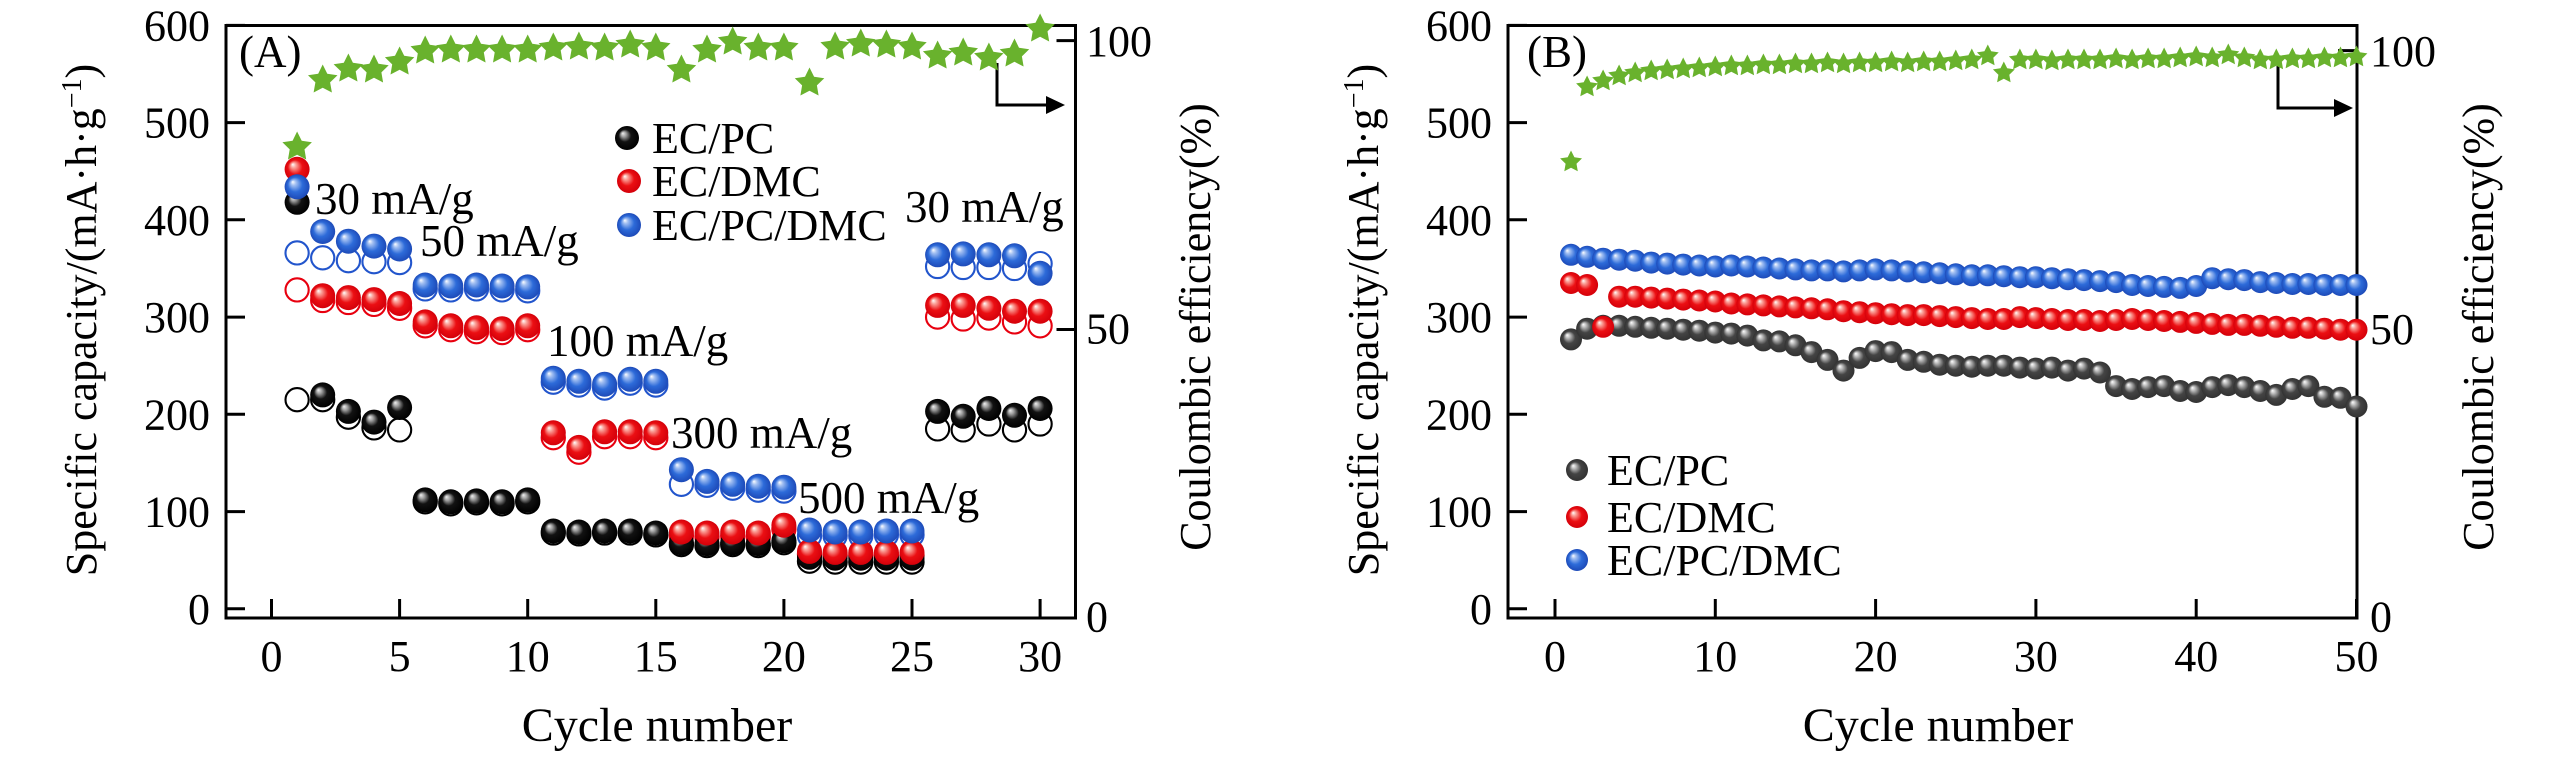 This screenshot has width=2567, height=761. What do you see at coordinates (637, 341) in the screenshot?
I see `svg-text: 100 mA/g` at bounding box center [637, 341].